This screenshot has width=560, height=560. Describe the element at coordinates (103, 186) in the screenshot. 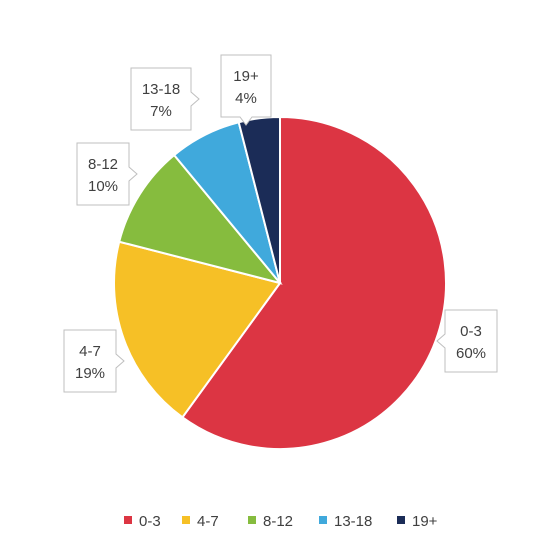

I see `data-label-percent: 10%` at that location.